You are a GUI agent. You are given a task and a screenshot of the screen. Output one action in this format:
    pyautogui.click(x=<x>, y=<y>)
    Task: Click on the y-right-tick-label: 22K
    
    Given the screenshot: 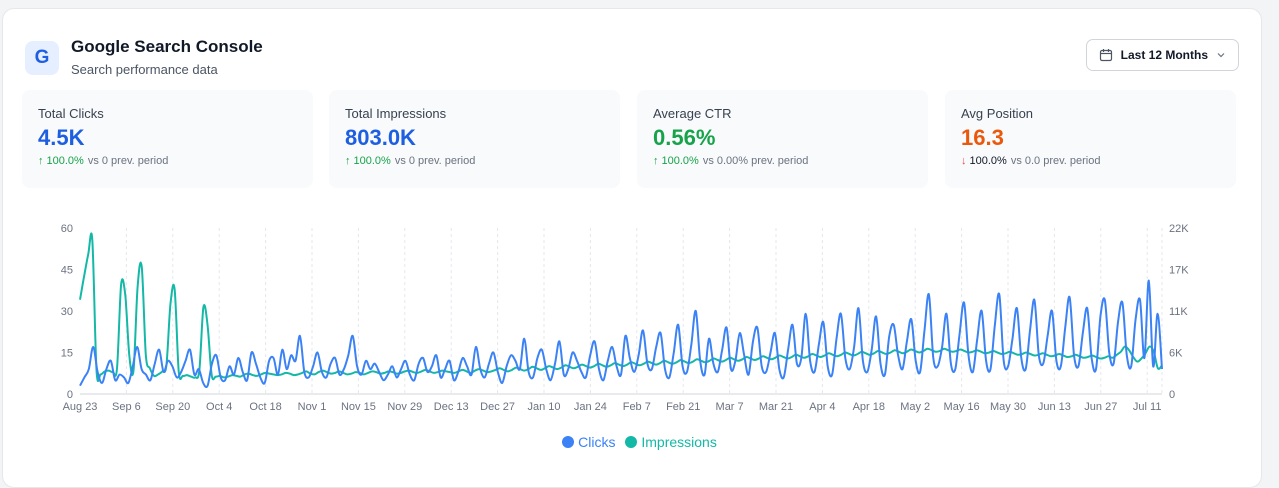 What is the action you would take?
    pyautogui.click(x=1179, y=229)
    